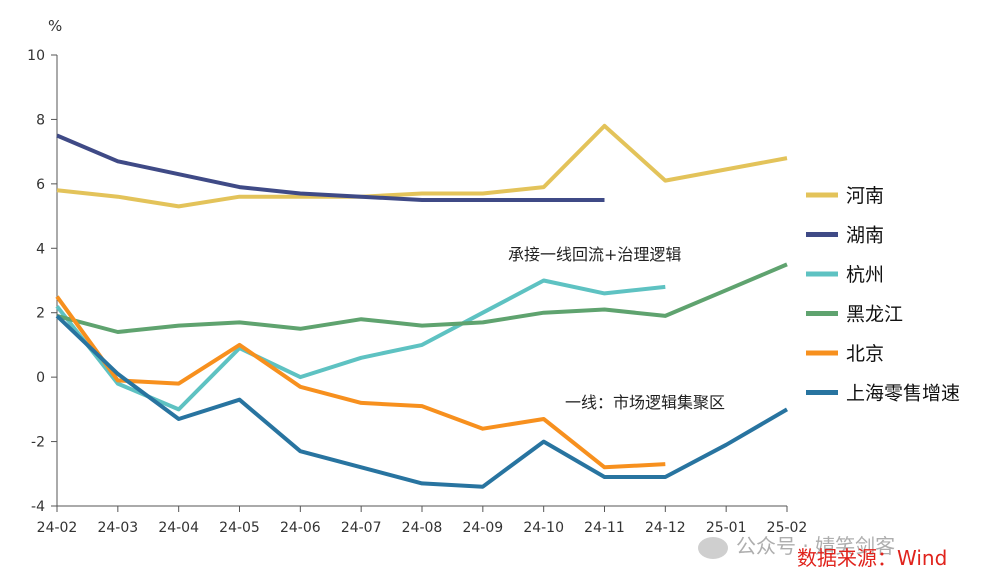 This screenshot has height=587, width=1000. I want to click on y-tick-label: 2, so click(40, 314).